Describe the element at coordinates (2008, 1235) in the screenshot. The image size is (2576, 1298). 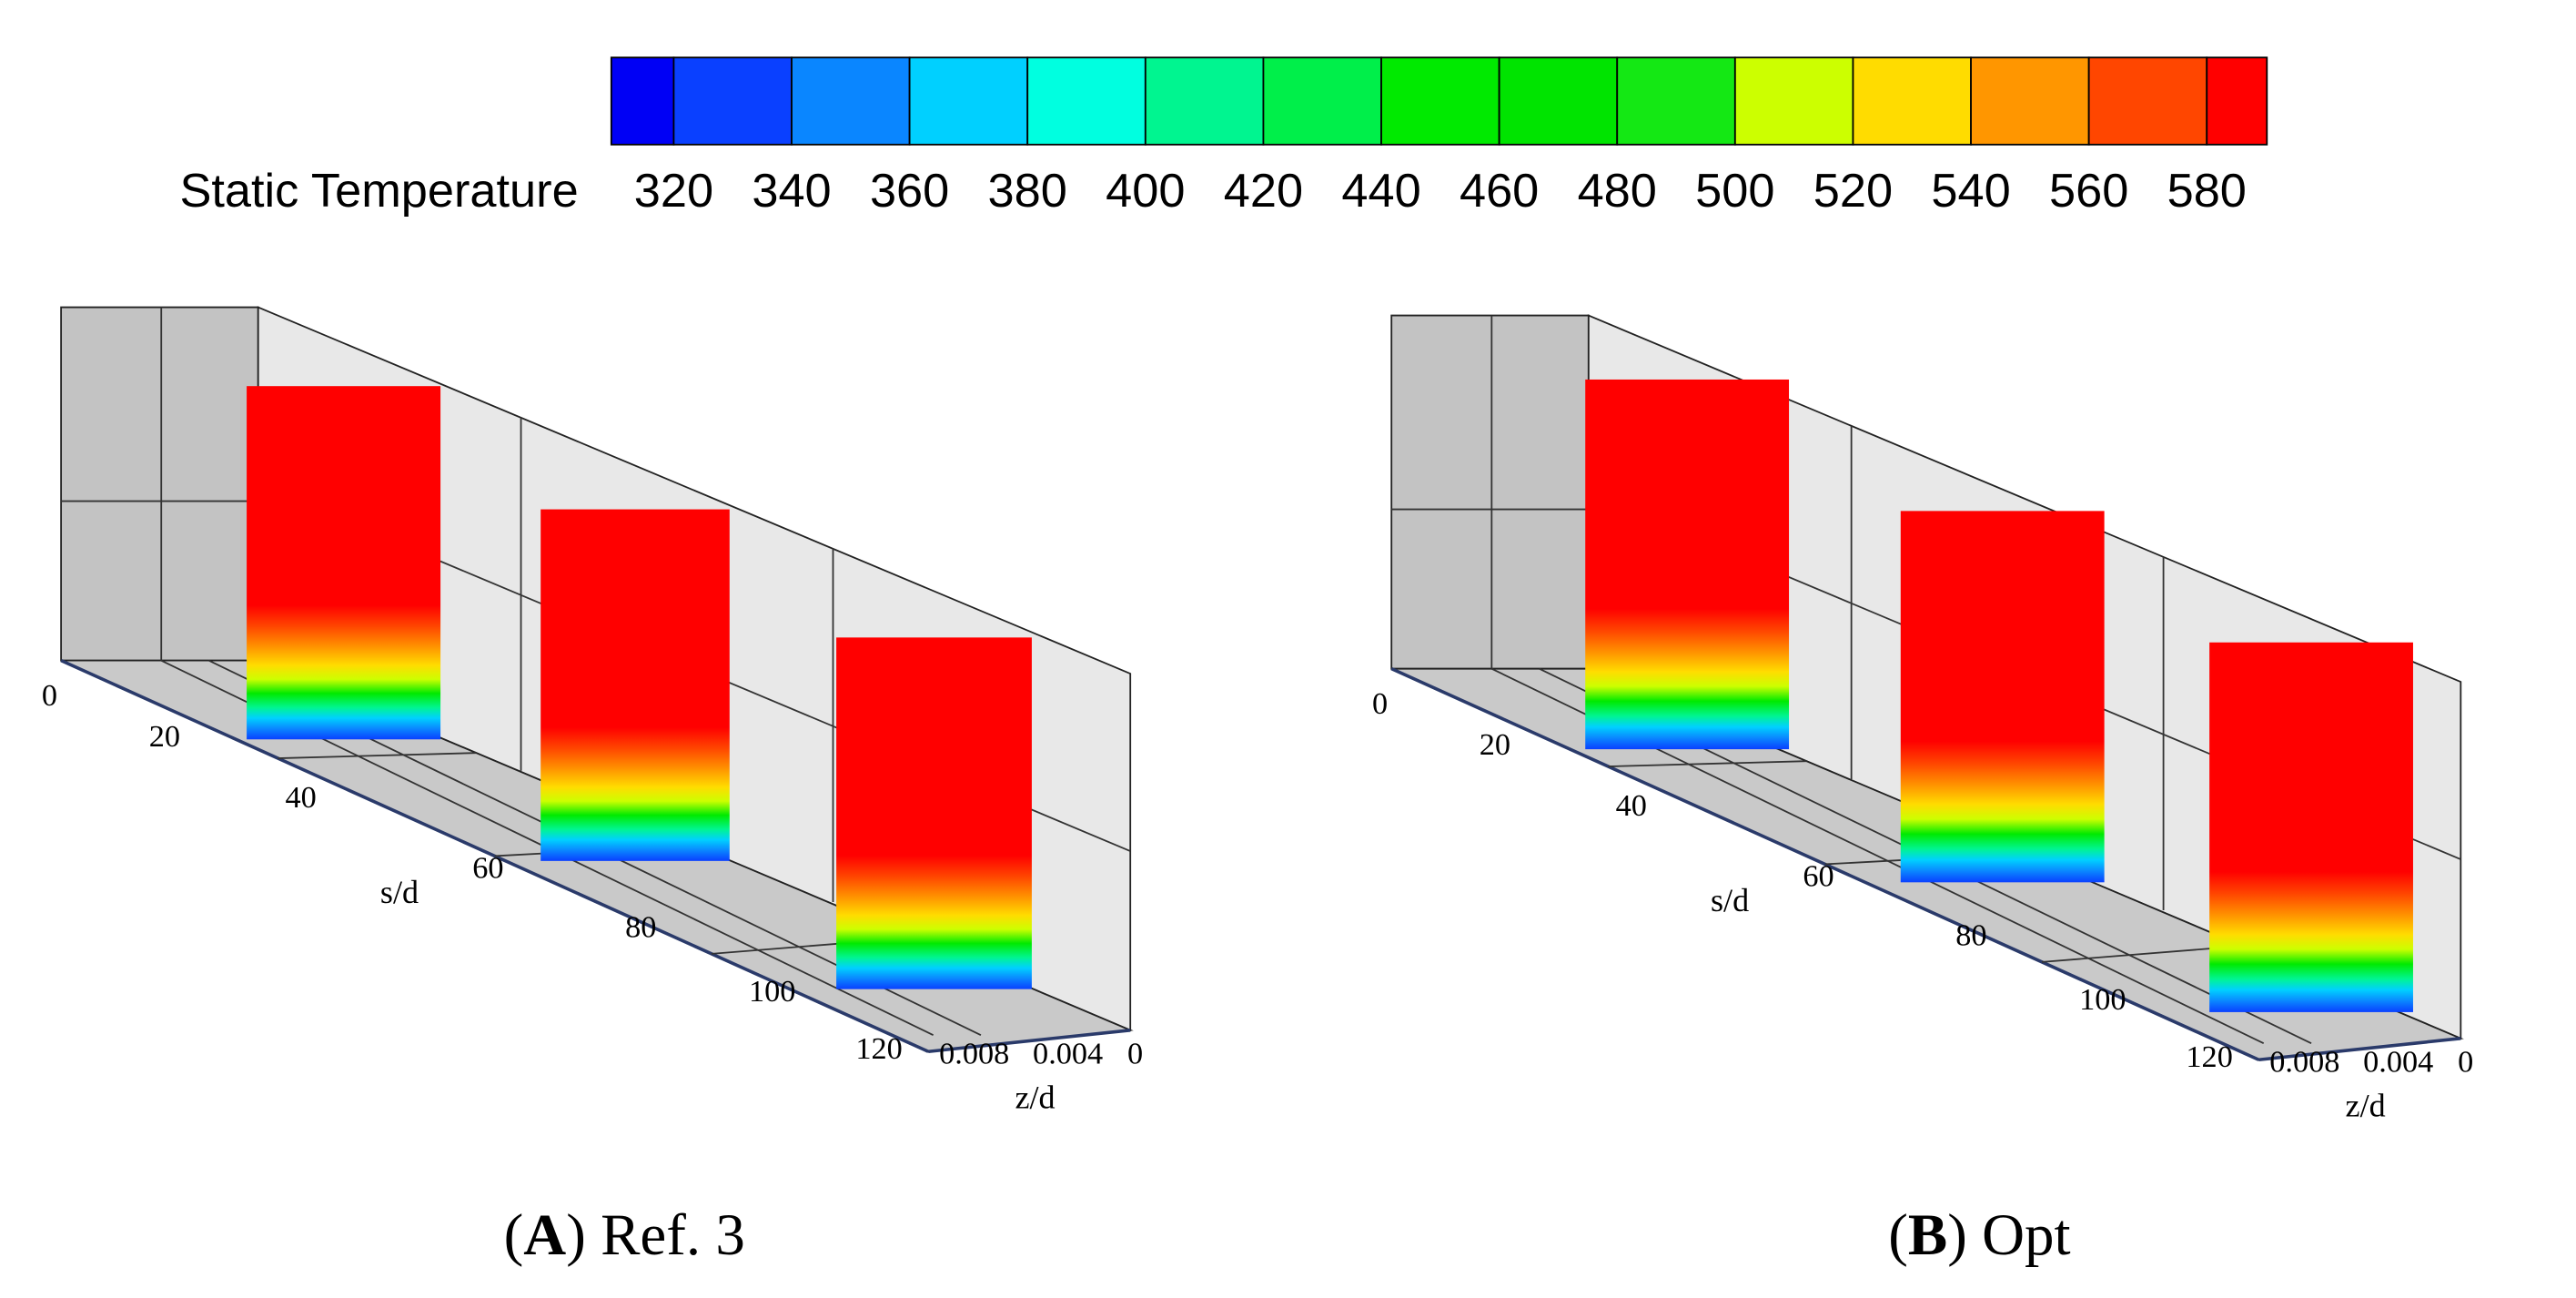
I see `caption-part: ) Opt` at that location.